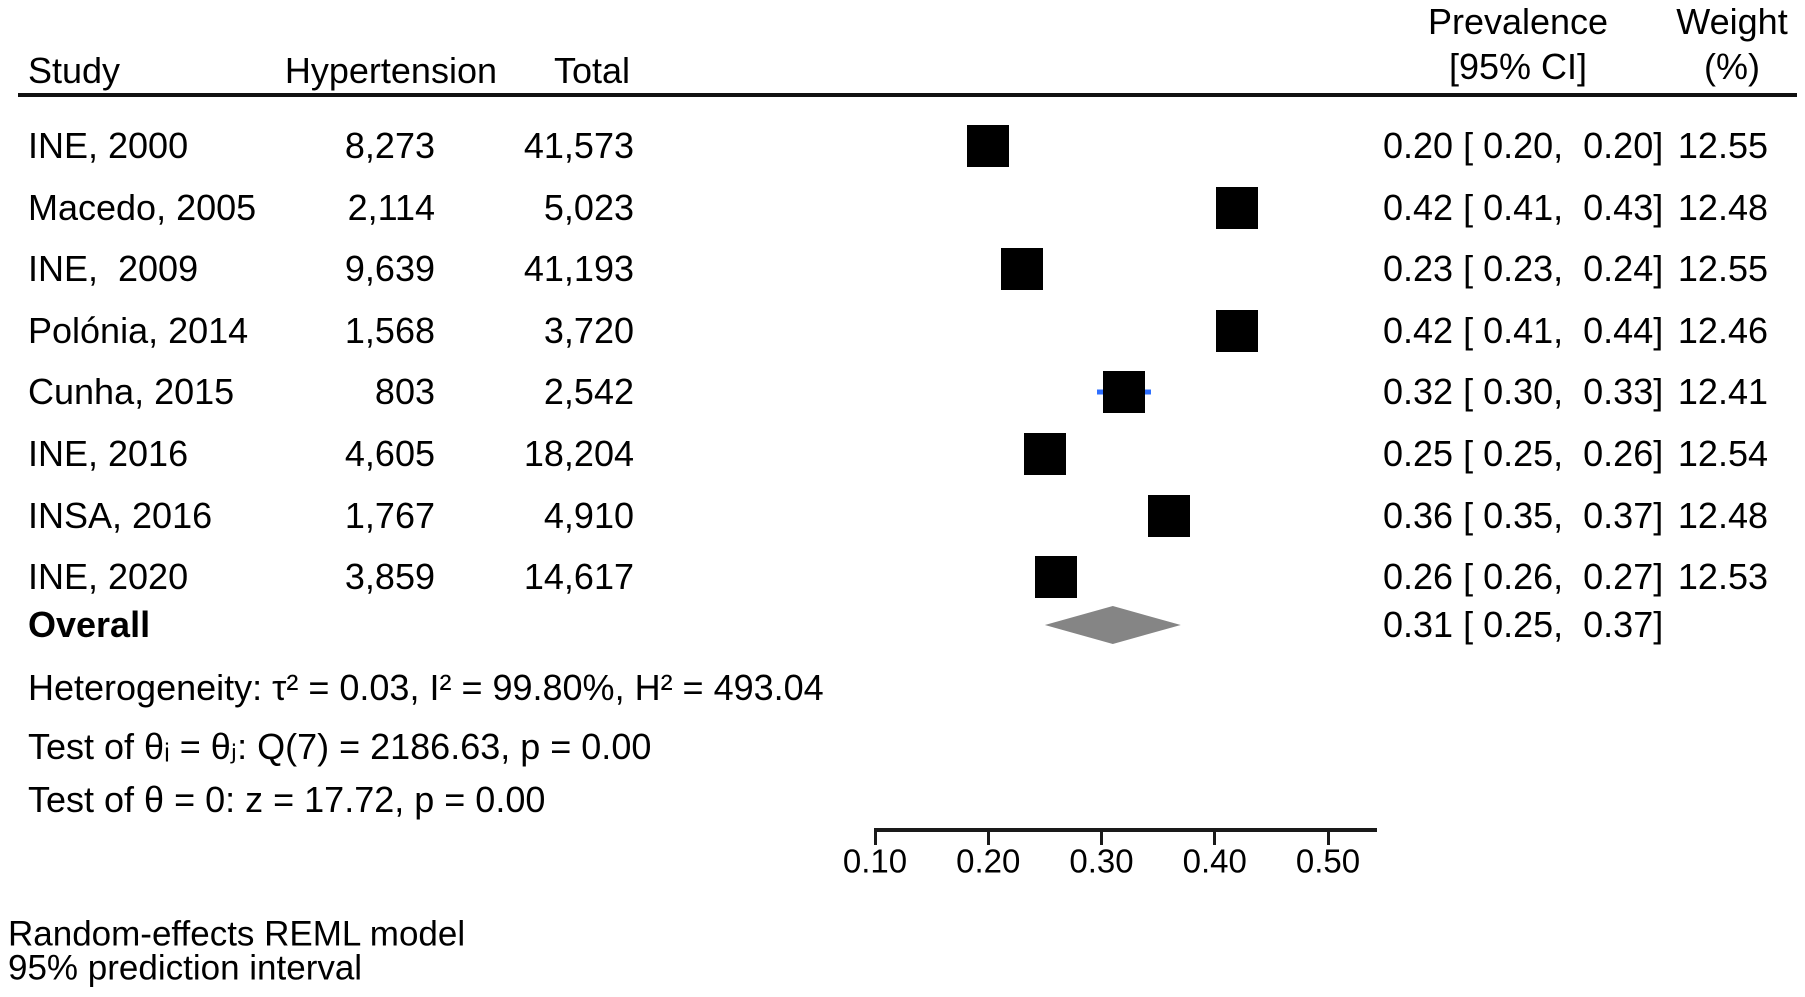 This screenshot has width=1805, height=997. What do you see at coordinates (389, 330) in the screenshot?
I see `study-cases: 1,568` at bounding box center [389, 330].